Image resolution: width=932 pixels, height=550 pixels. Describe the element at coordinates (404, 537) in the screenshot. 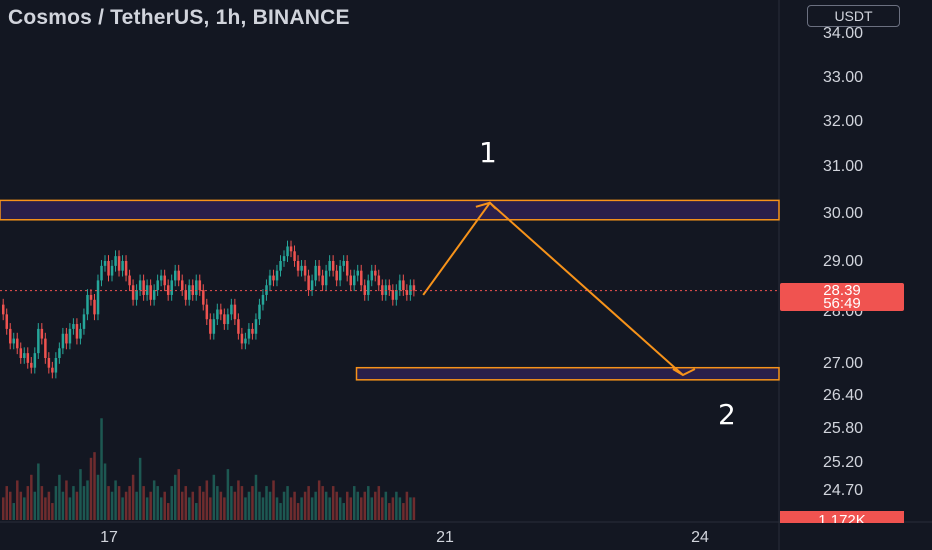

I see `time-axis: 17 21 24` at that location.